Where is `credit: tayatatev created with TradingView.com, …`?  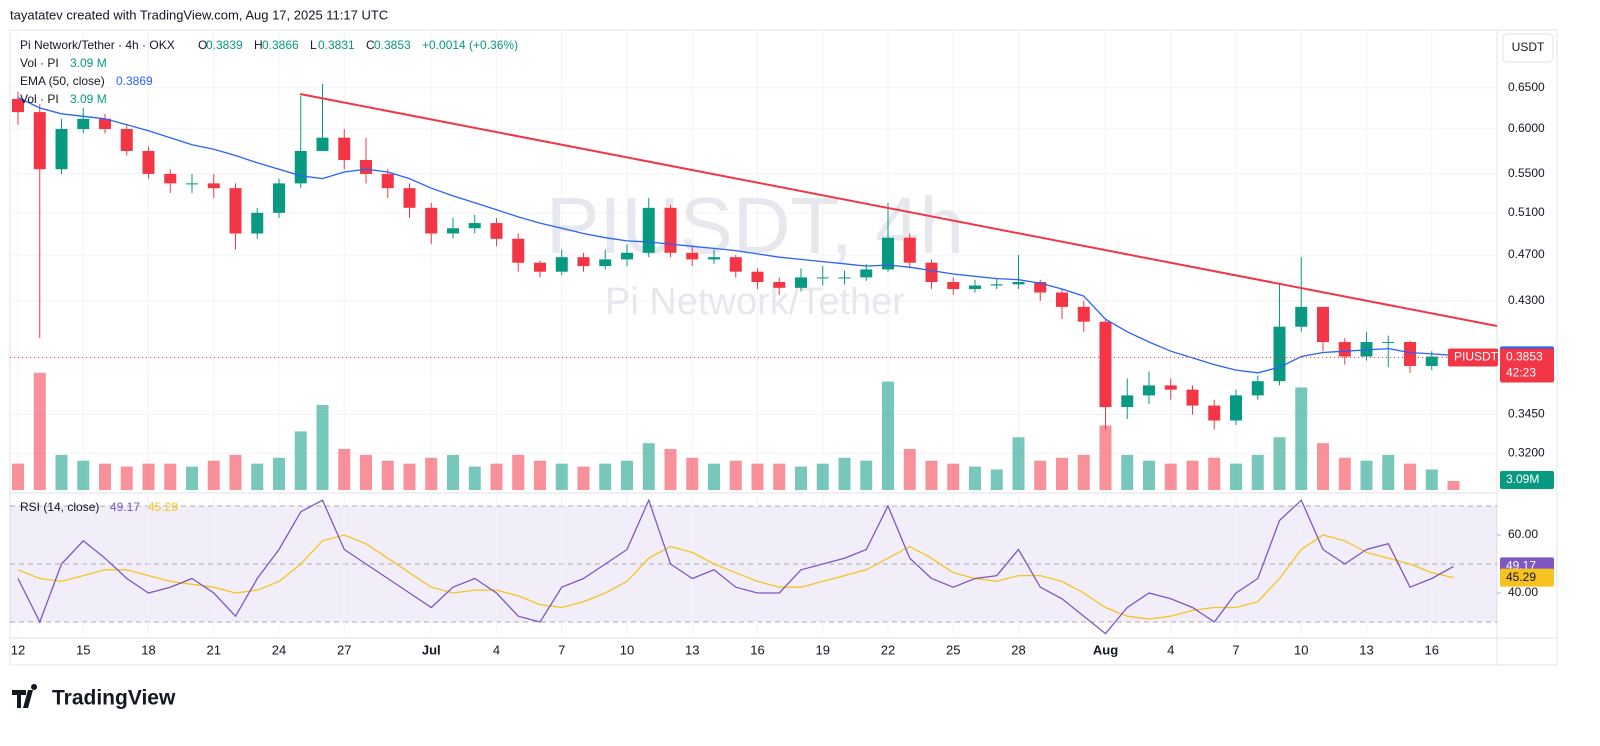
credit: tayatatev created with TradingView.com, … is located at coordinates (199, 14).